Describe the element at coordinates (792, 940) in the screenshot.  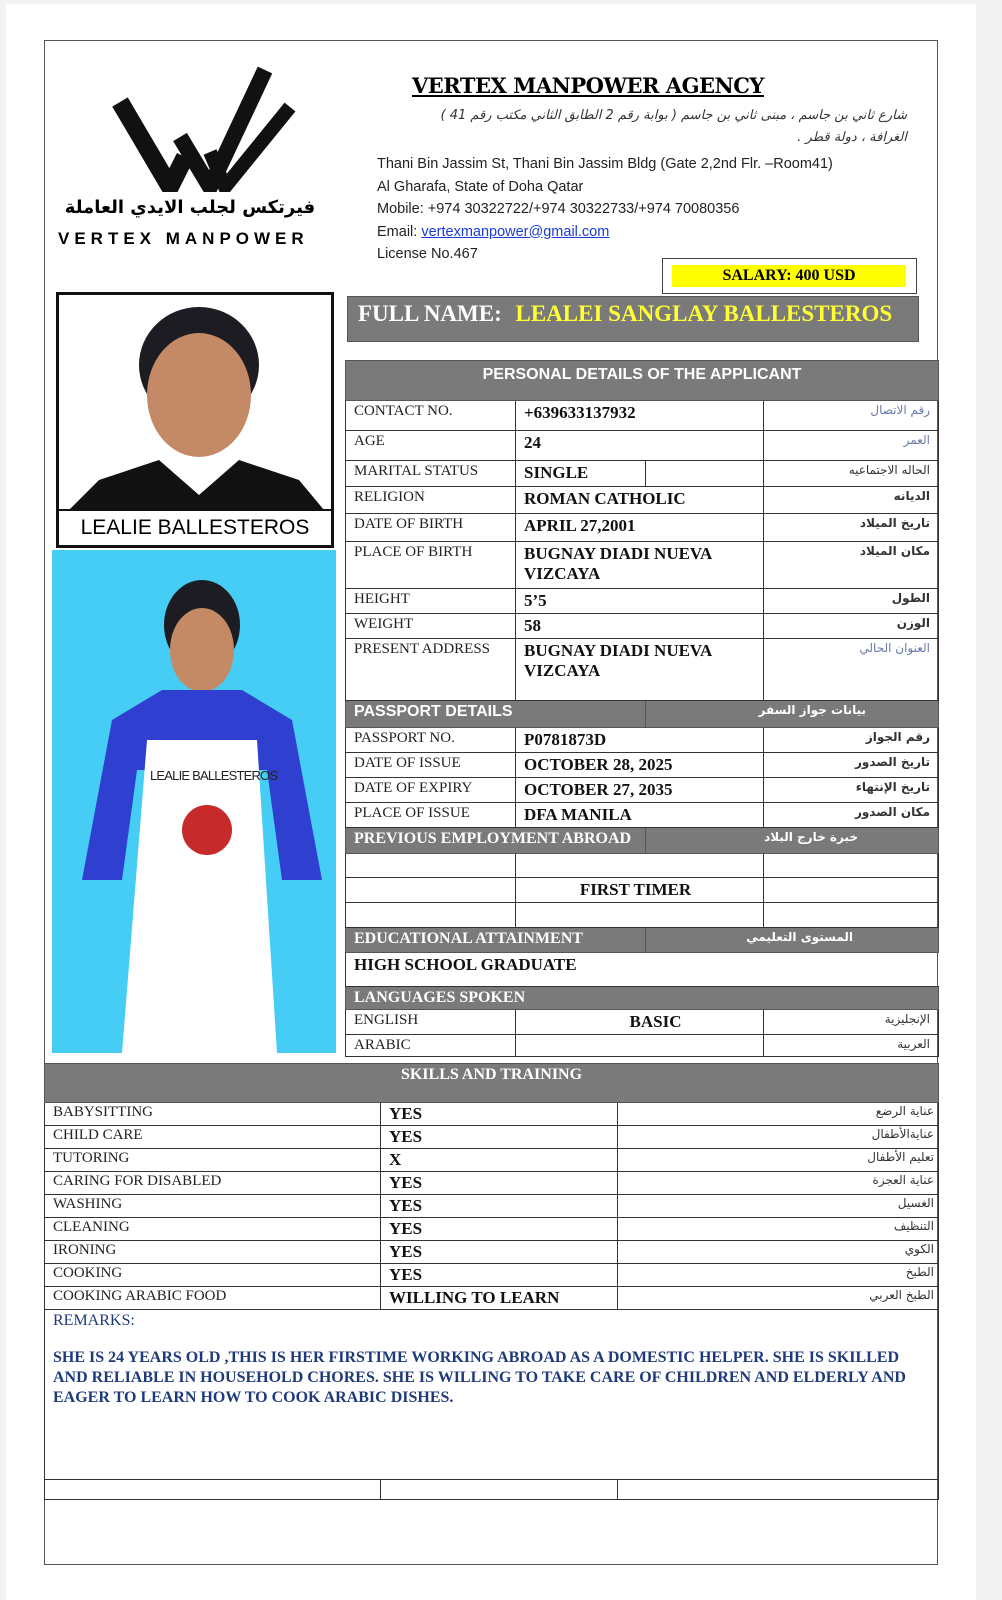
I see `education-title-ar: المستوى التعليمي` at that location.